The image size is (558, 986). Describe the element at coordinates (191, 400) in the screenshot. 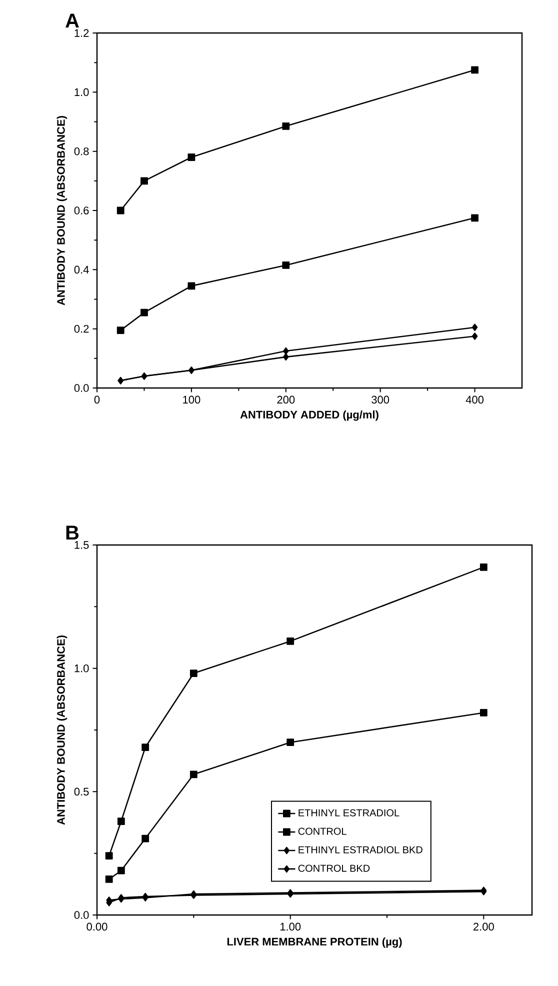

I see `x-tick-label: 100` at that location.